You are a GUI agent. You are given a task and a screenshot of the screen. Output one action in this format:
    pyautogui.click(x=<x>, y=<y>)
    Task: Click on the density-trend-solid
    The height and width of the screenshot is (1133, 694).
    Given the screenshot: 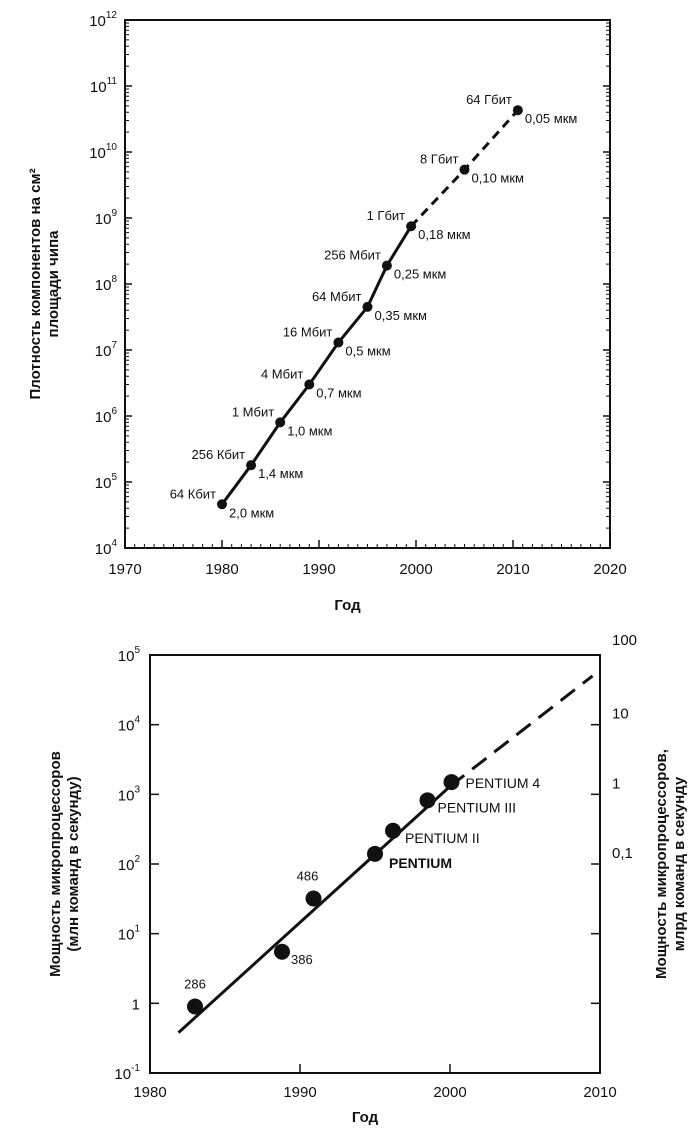 What is the action you would take?
    pyautogui.click(x=316, y=365)
    